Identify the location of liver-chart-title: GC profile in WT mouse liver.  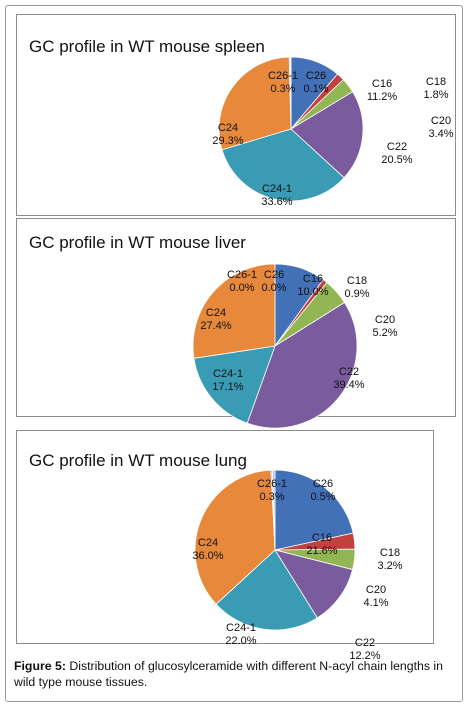
(137, 242).